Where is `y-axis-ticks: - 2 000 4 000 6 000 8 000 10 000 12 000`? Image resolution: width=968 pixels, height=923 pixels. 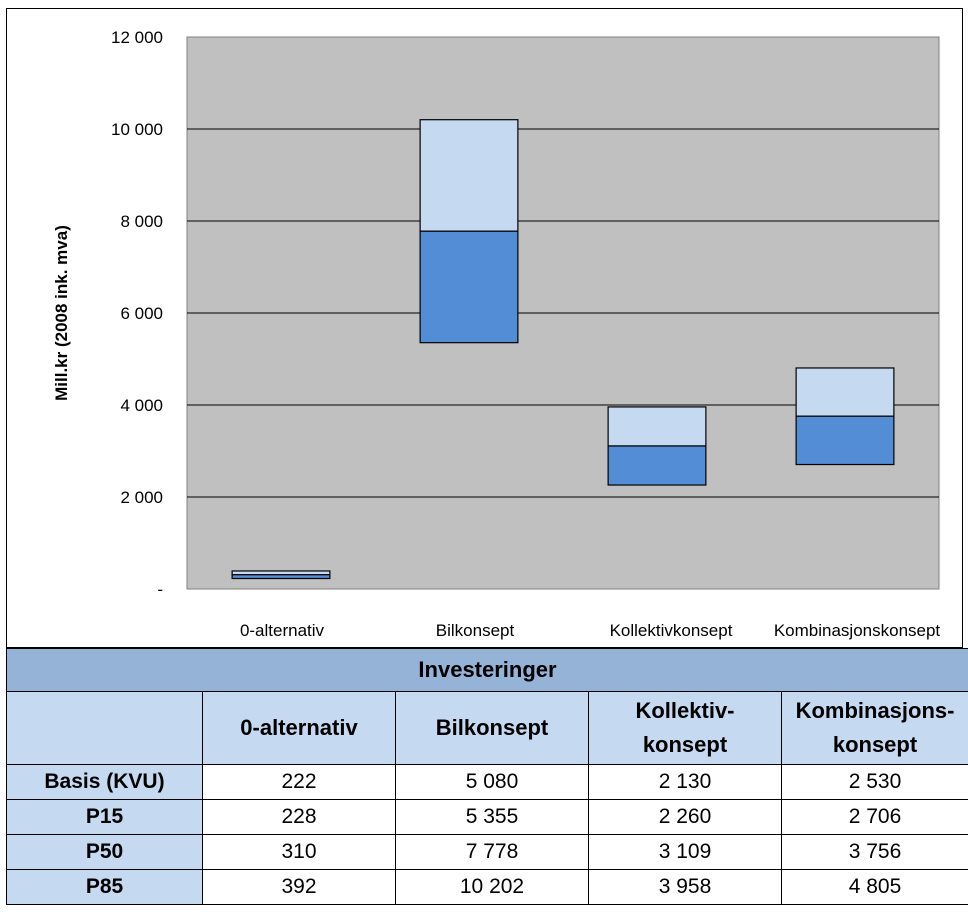 y-axis-ticks: - 2 000 4 000 6 000 8 000 10 000 12 000 is located at coordinates (137, 313).